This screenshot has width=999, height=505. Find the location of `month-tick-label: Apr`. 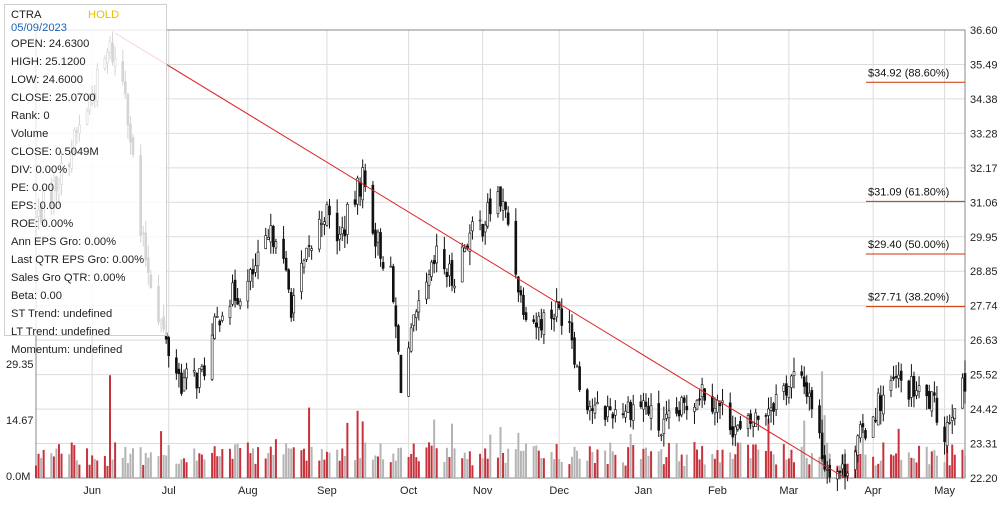

month-tick-label: Apr is located at coordinates (873, 491).